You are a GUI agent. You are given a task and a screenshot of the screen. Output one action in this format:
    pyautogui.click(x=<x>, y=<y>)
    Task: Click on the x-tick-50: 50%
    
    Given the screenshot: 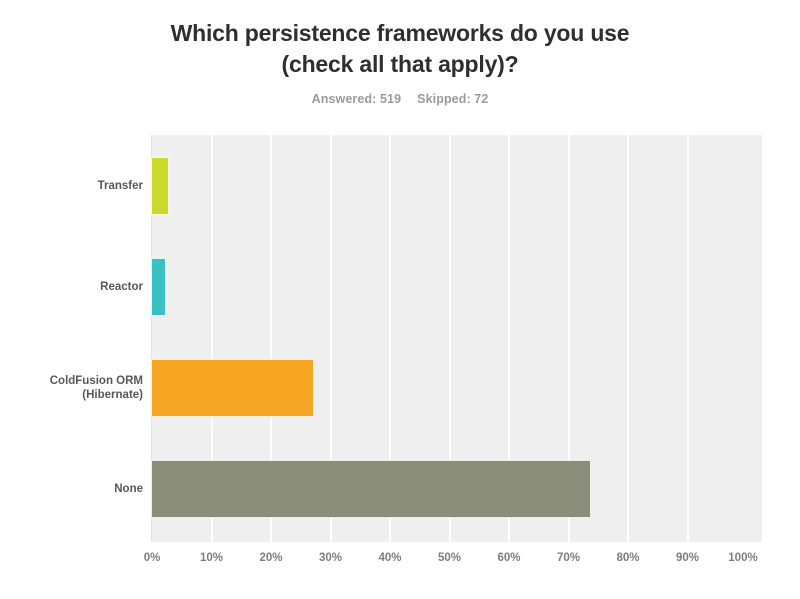 What is the action you would take?
    pyautogui.click(x=449, y=558)
    